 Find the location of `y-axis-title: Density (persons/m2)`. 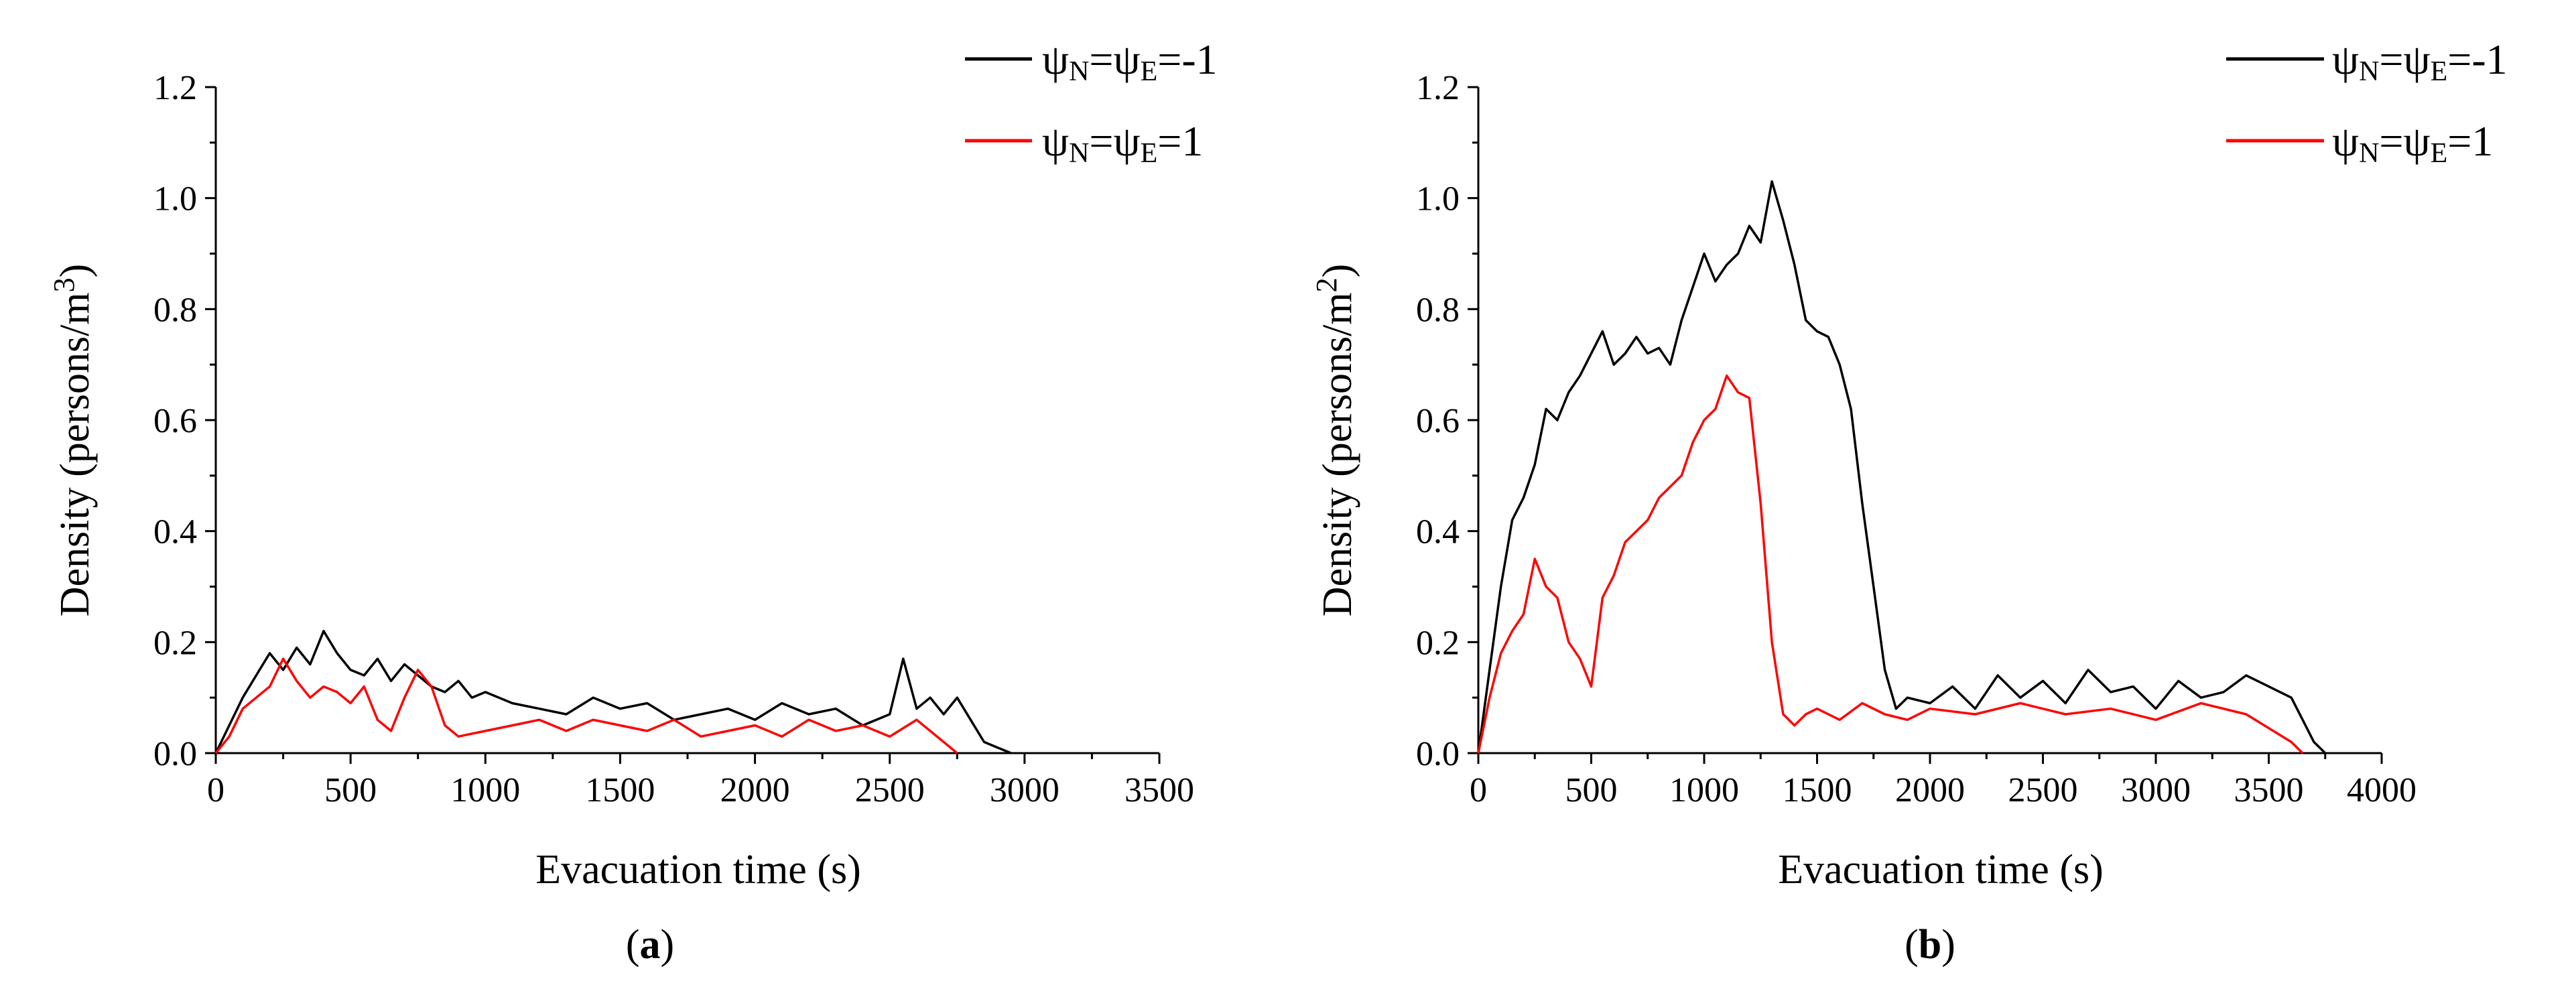

y-axis-title: Density (persons/m2) is located at coordinates (1335, 440).